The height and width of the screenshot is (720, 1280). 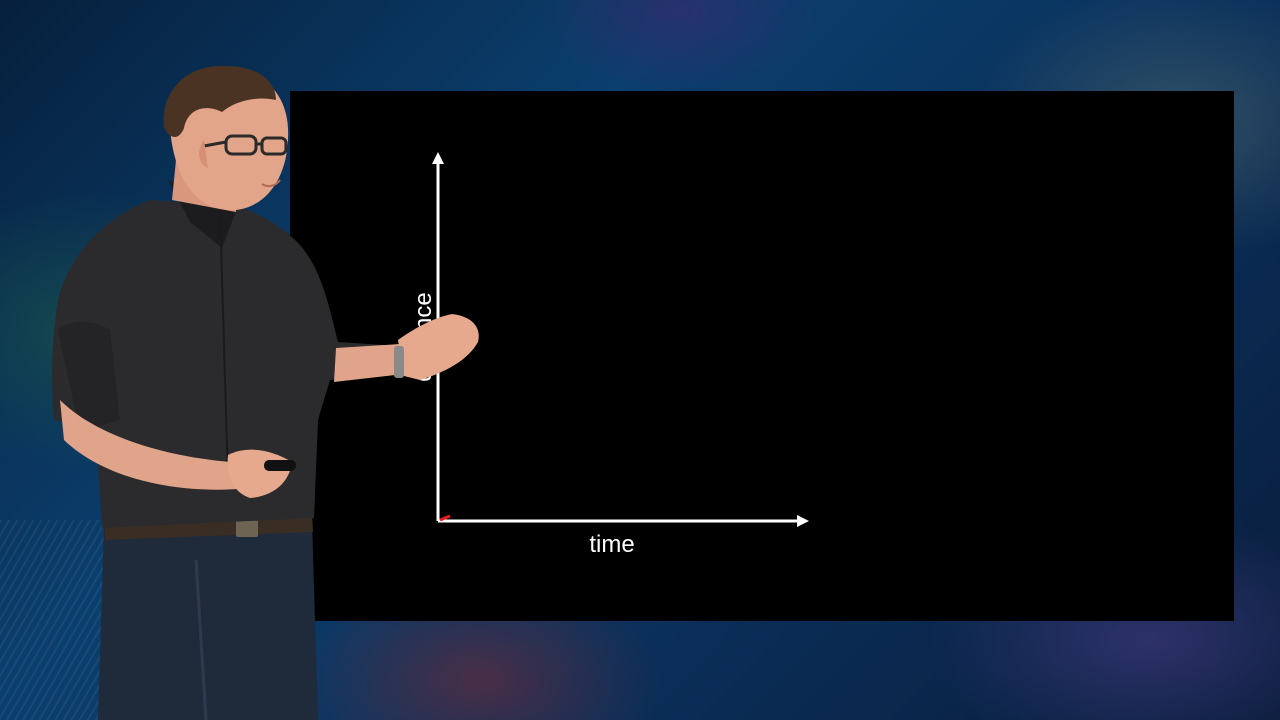 I want to click on origin-marker, so click(x=445, y=518).